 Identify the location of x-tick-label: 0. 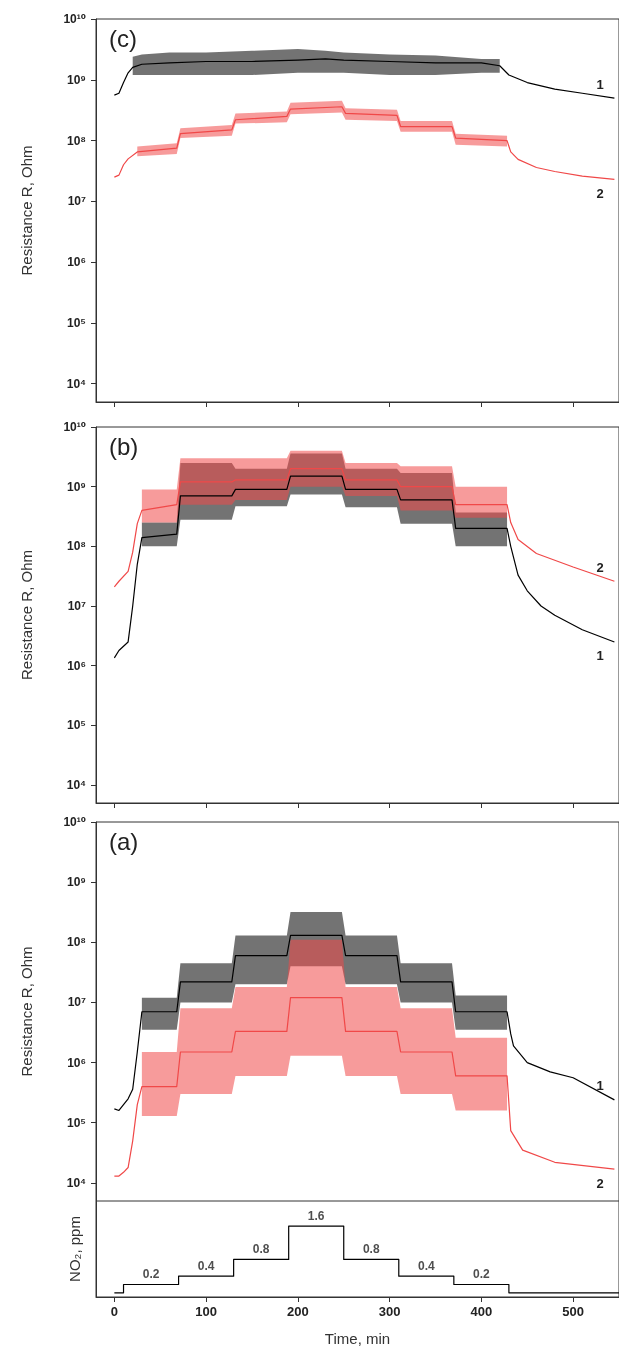
(114, 1311).